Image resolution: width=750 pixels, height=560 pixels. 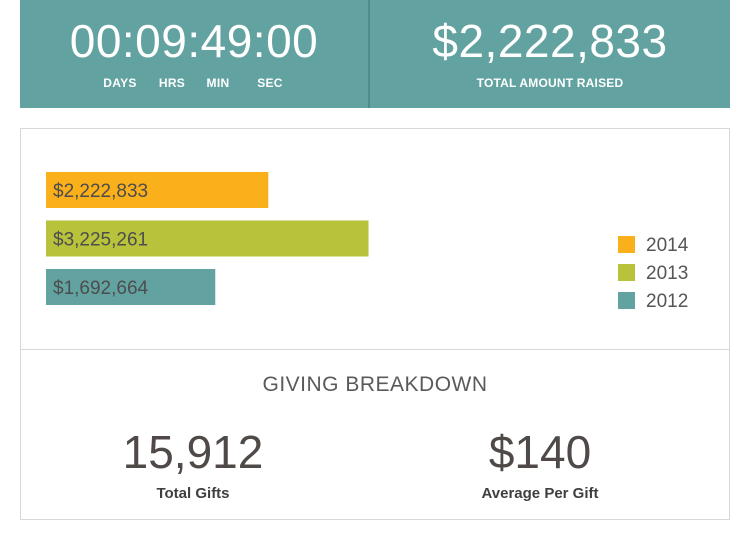 I want to click on bar-2014, so click(x=157, y=190).